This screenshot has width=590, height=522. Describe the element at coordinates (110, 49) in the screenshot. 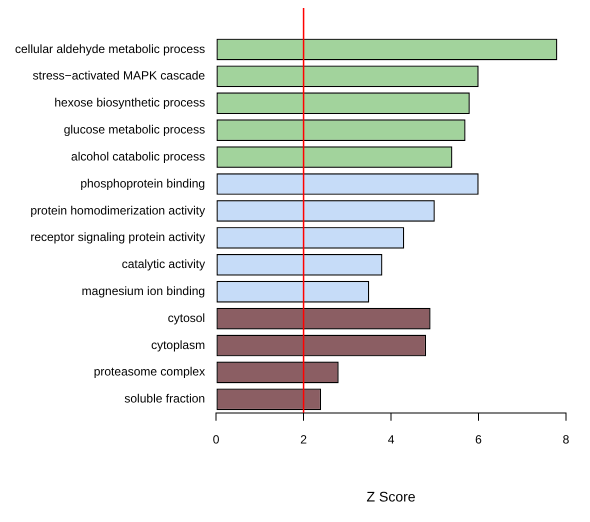

I see `y-tick-label: cellular aldehyde metabolic process` at that location.